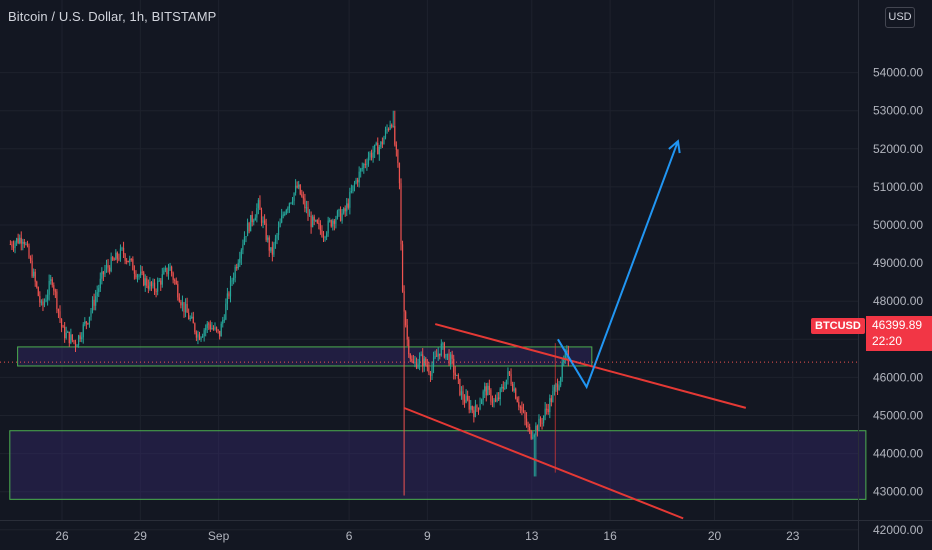 The height and width of the screenshot is (550, 932). What do you see at coordinates (898, 73) in the screenshot?
I see `y-tick-label: 54000.00` at bounding box center [898, 73].